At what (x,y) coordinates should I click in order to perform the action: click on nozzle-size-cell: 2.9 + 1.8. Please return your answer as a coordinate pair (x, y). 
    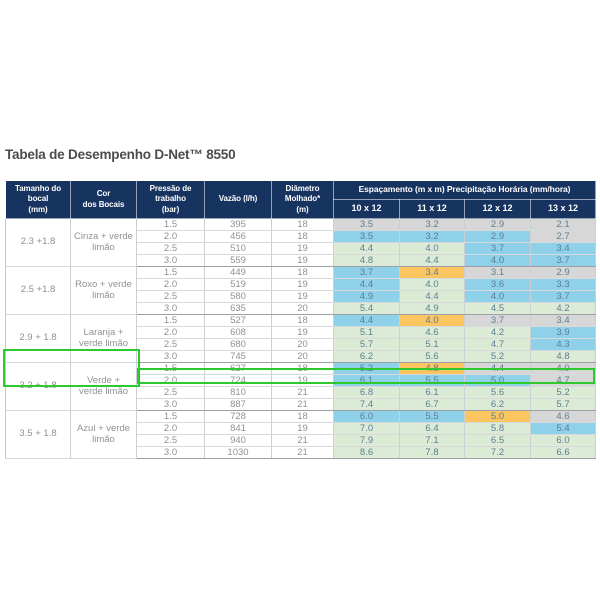
    Looking at the image, I should click on (38, 338).